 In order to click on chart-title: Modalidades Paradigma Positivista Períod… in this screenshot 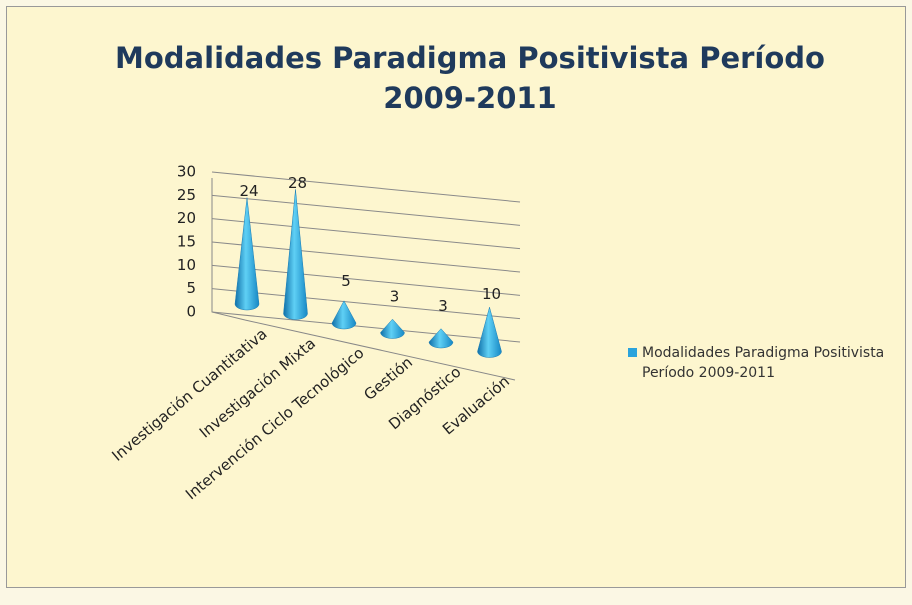, I will do `click(470, 78)`.